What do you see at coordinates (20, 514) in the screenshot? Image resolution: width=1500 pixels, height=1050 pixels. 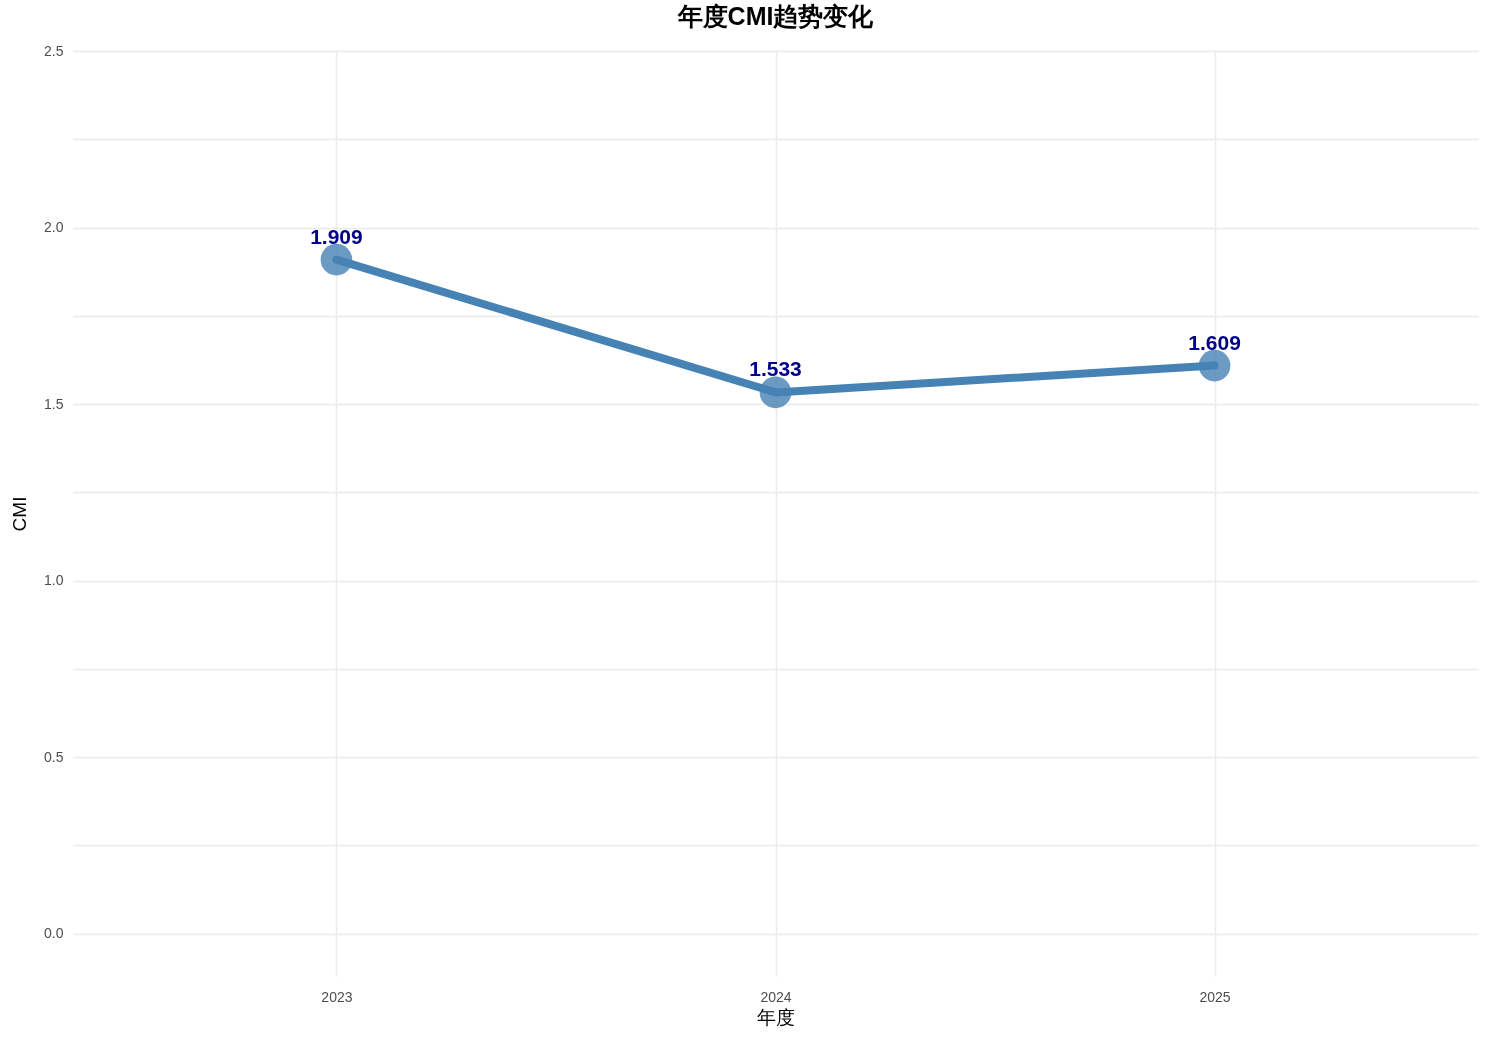 I see `y-axis-title: CMI` at bounding box center [20, 514].